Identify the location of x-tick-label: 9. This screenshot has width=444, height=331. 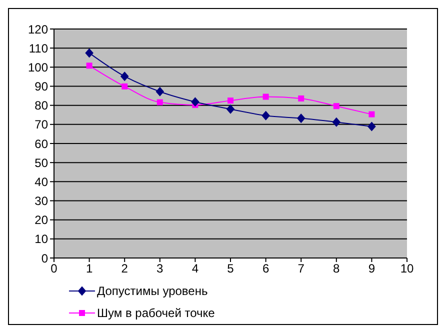
(372, 269).